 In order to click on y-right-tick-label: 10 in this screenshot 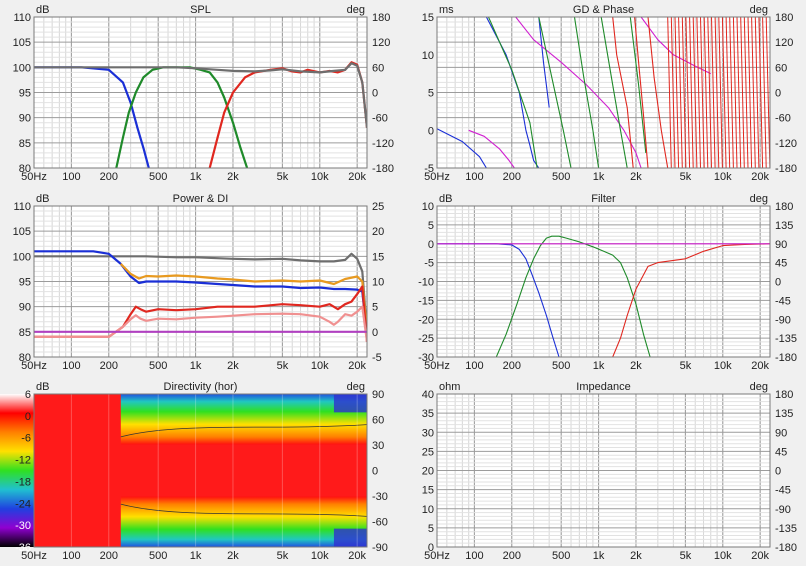, I will do `click(378, 283)`.